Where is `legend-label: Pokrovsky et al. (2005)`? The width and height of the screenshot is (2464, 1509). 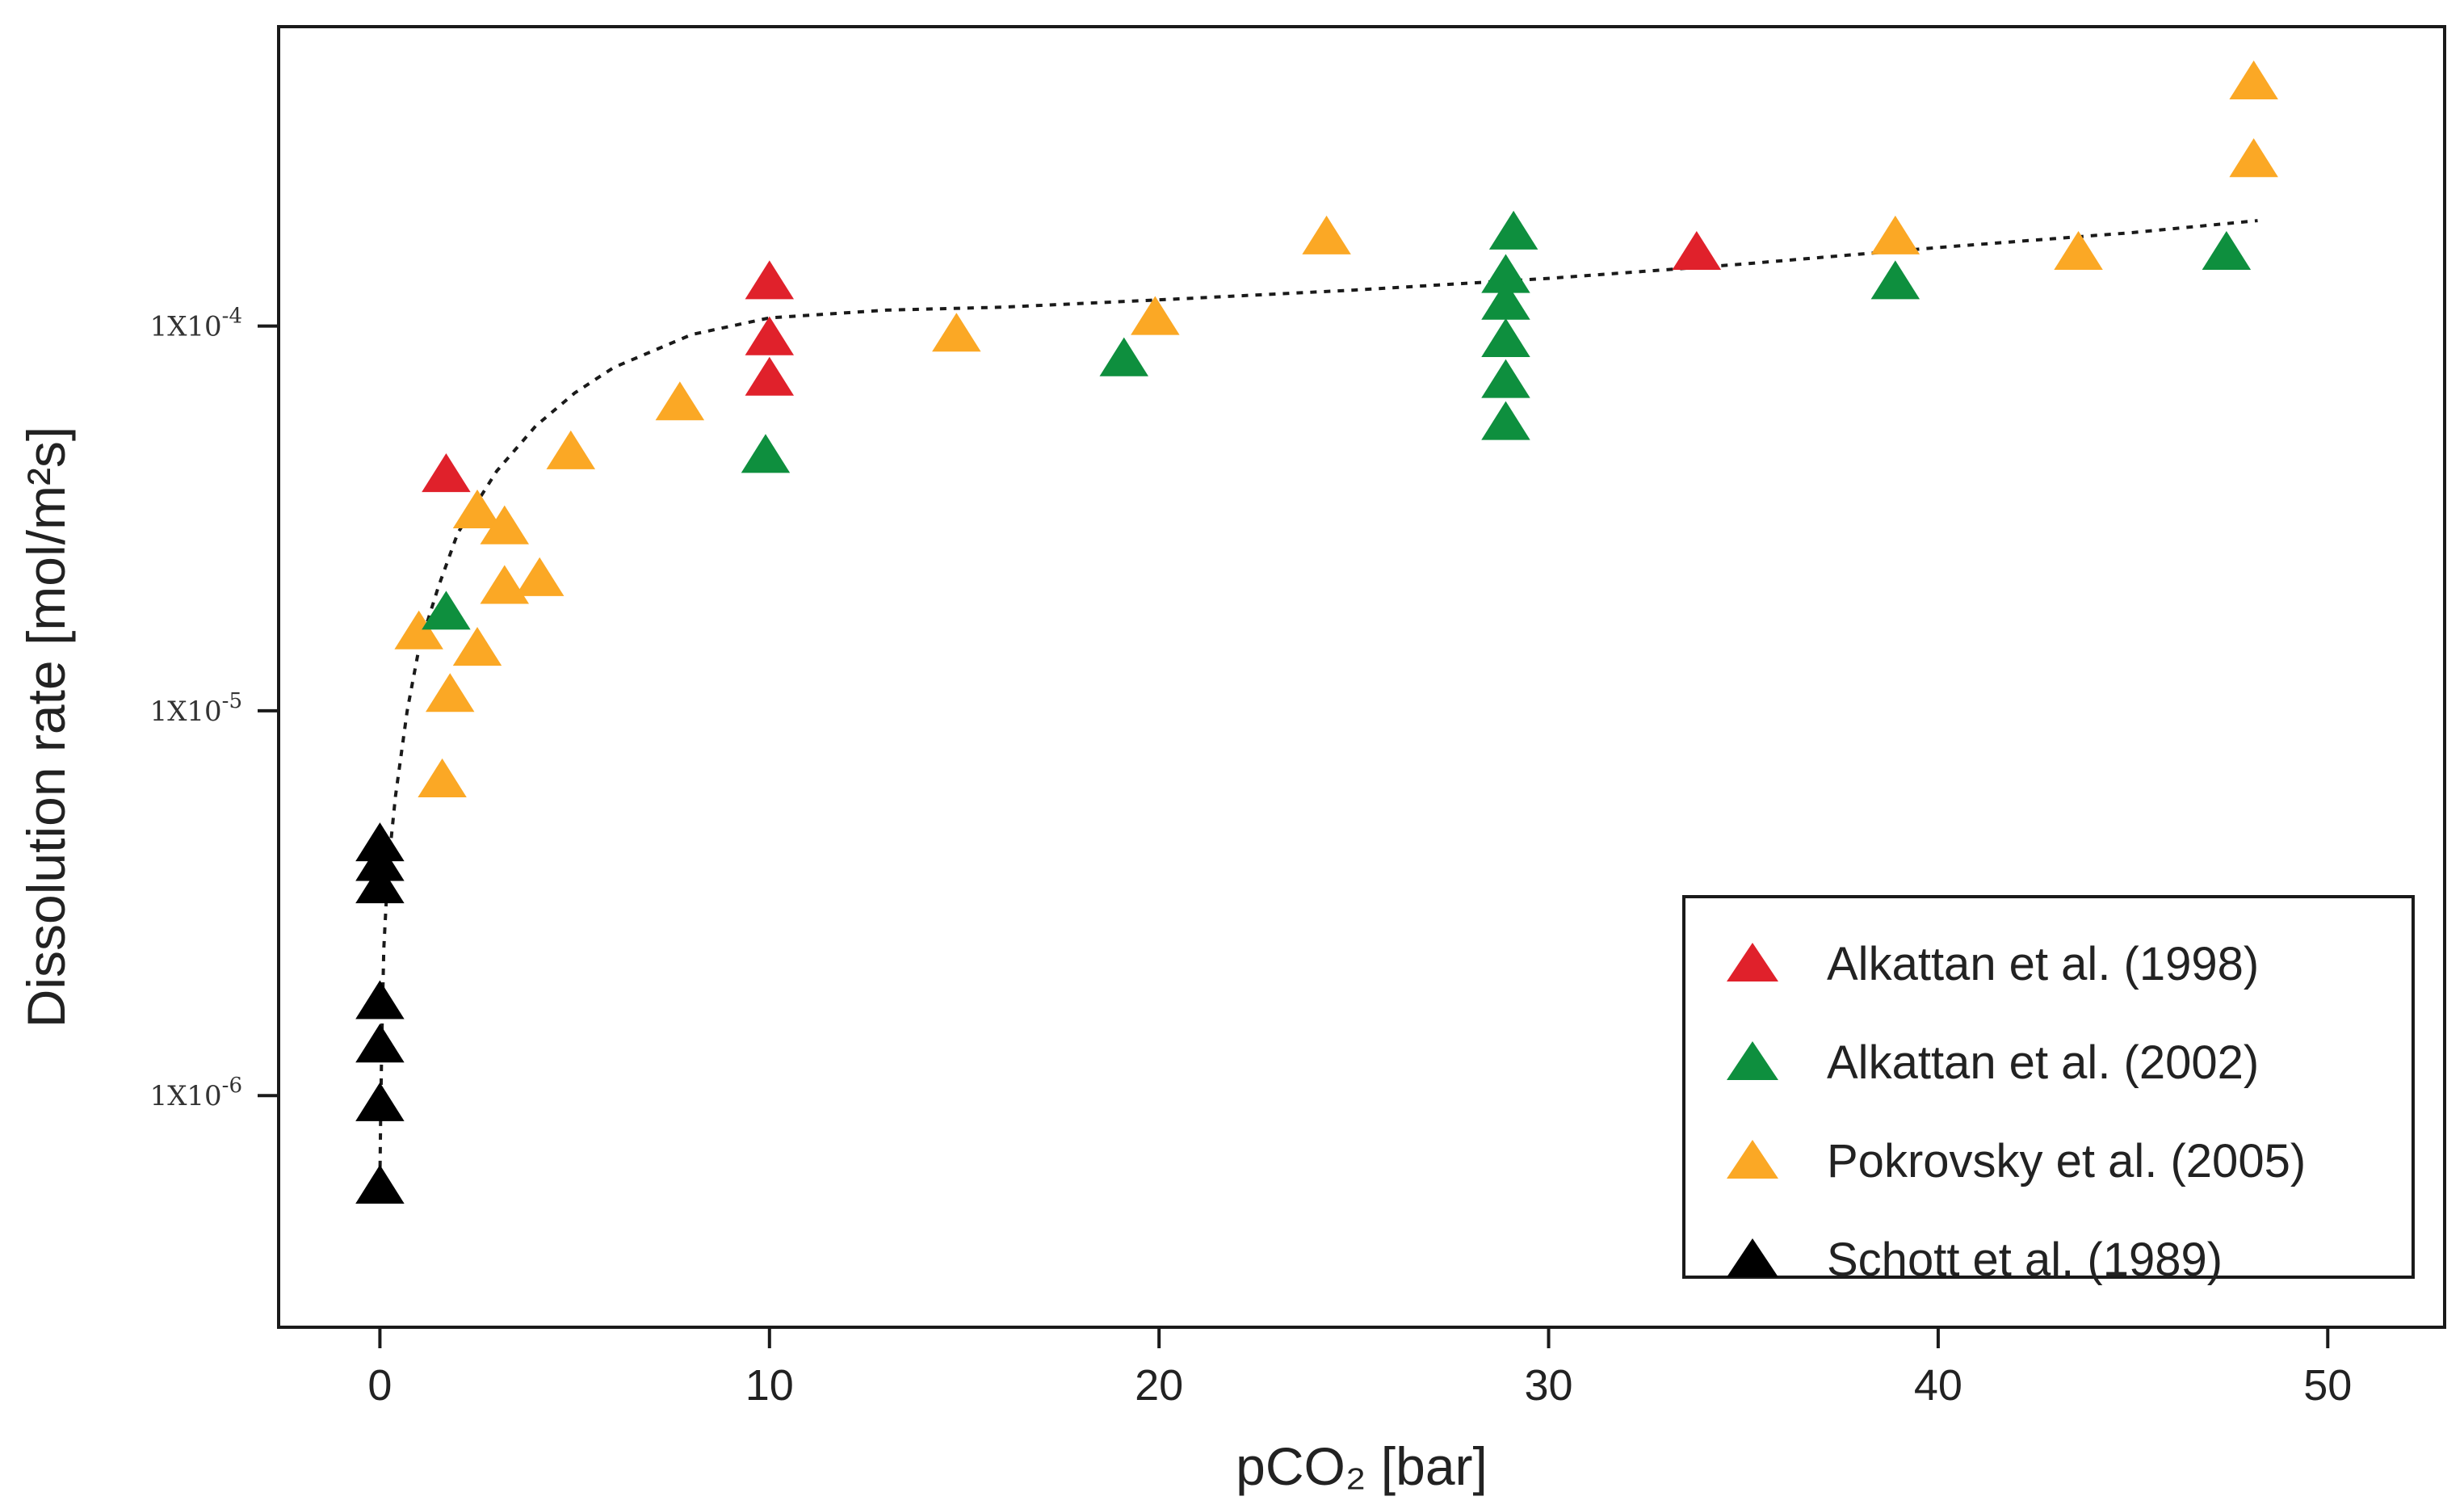
legend-label: Pokrovsky et al. (2005) is located at coordinates (2066, 1161).